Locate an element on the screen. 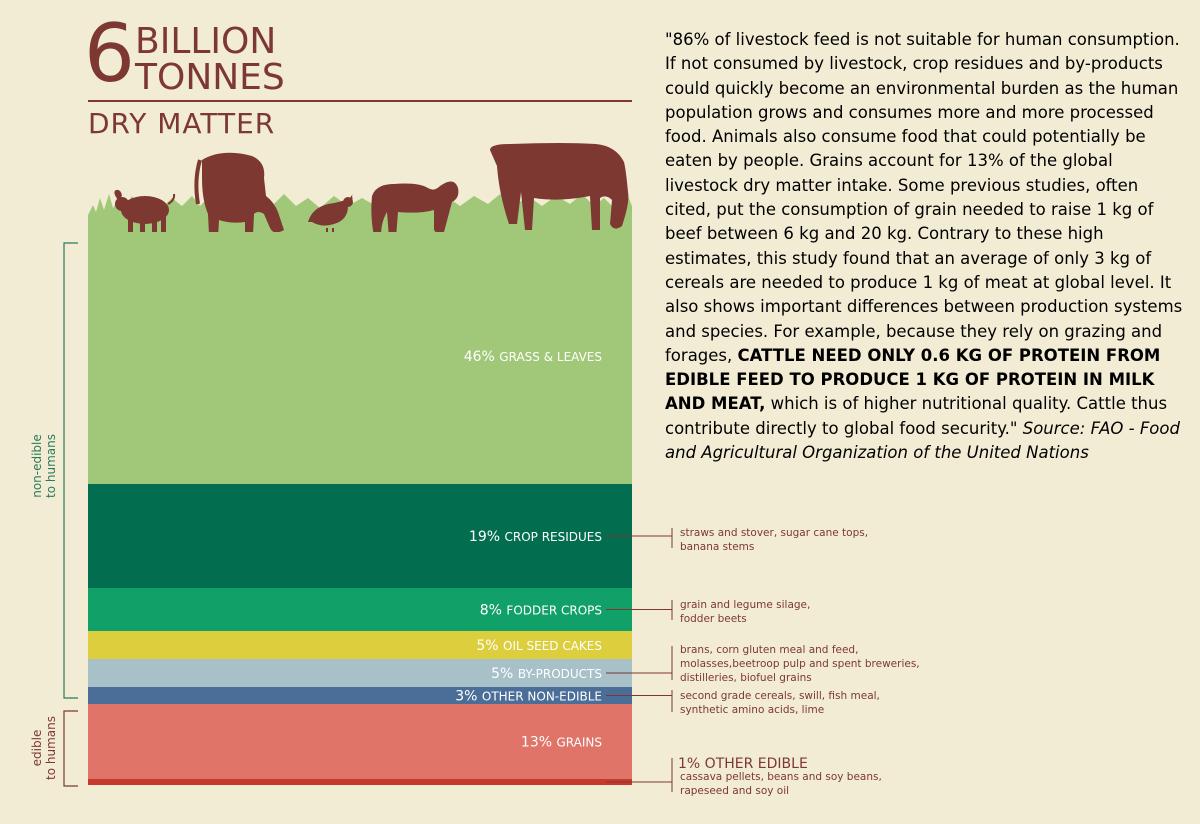  segment-oil-seed-cakes is located at coordinates (360, 645).